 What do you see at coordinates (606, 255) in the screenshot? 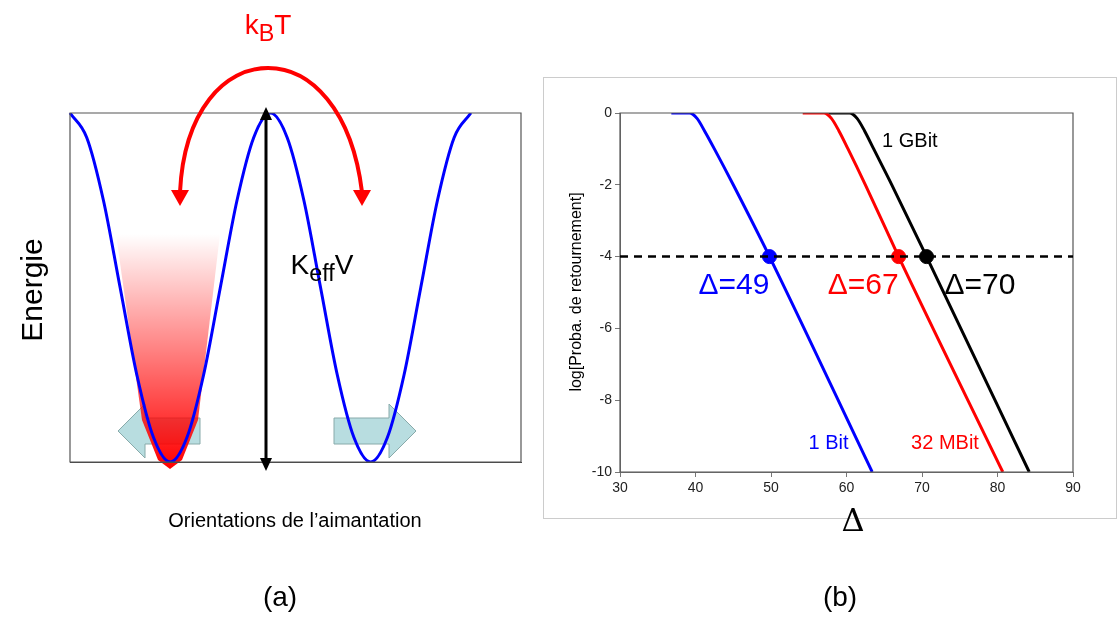
I see `y-tick-label: -4` at bounding box center [606, 255].